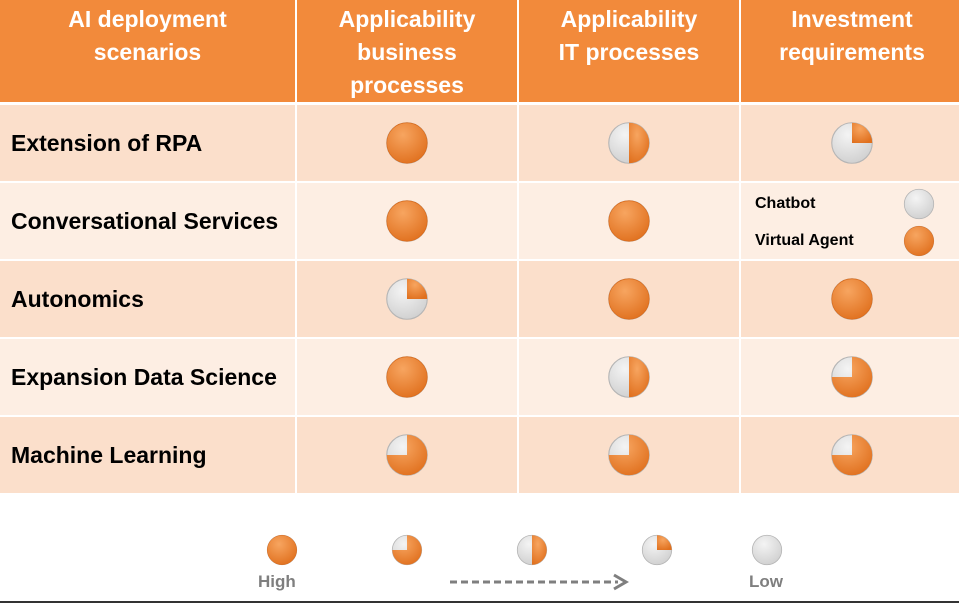 The height and width of the screenshot is (603, 959). I want to click on header-investment: Investment requirements, so click(850, 52).